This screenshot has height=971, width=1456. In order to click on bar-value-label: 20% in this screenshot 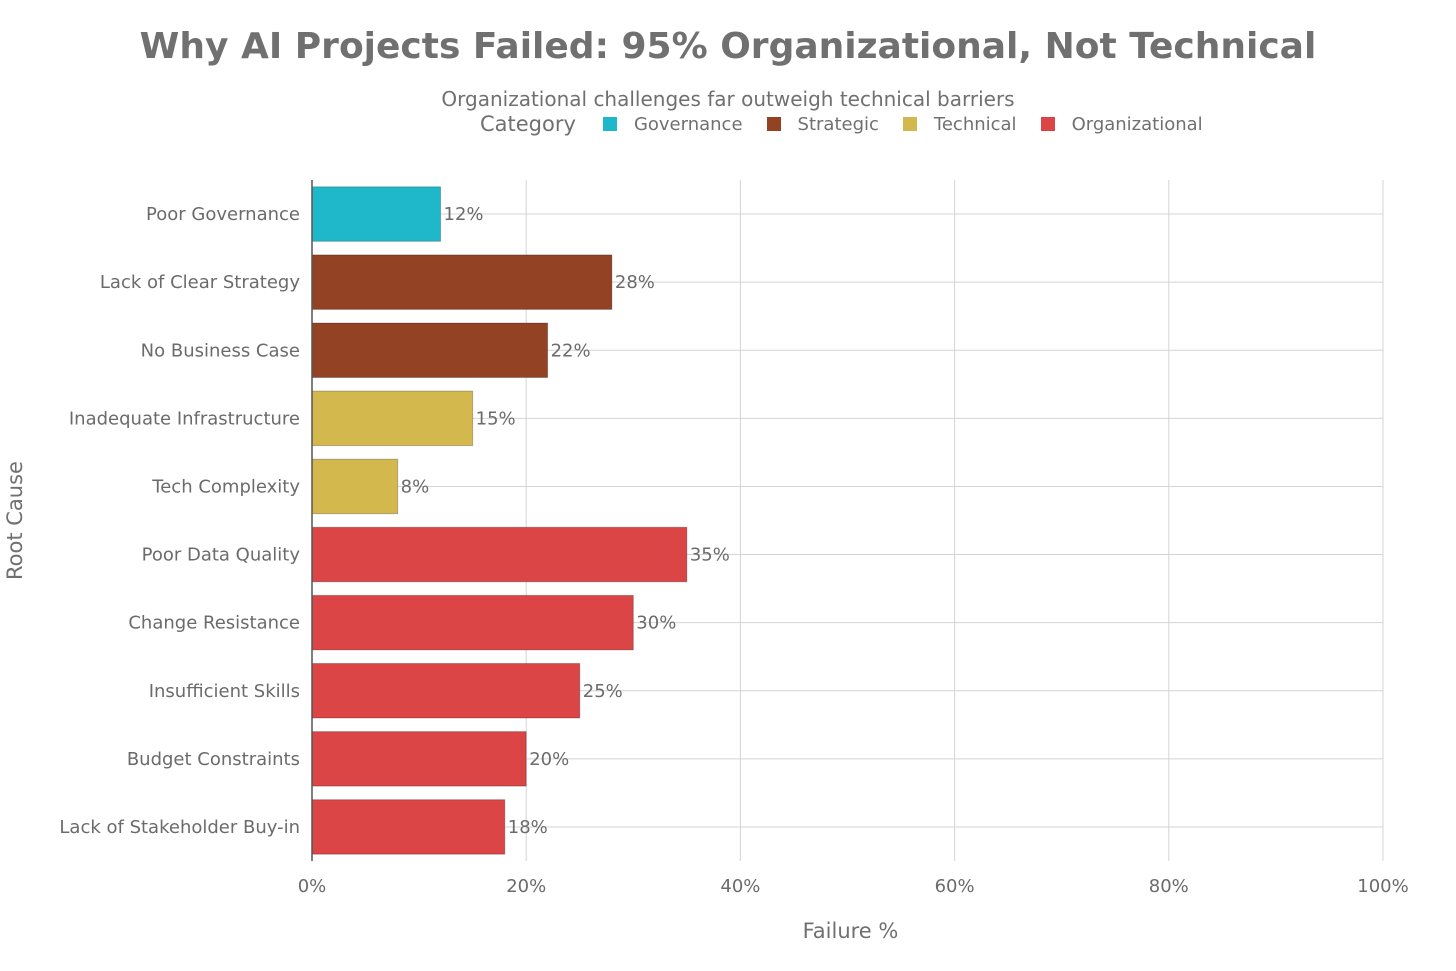, I will do `click(549, 759)`.